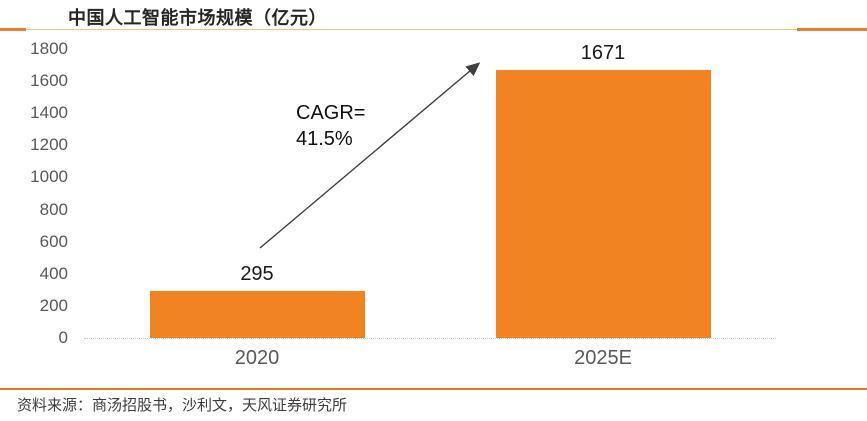 The image size is (867, 421). What do you see at coordinates (53, 305) in the screenshot?
I see `y-axis-tick-label: 200` at bounding box center [53, 305].